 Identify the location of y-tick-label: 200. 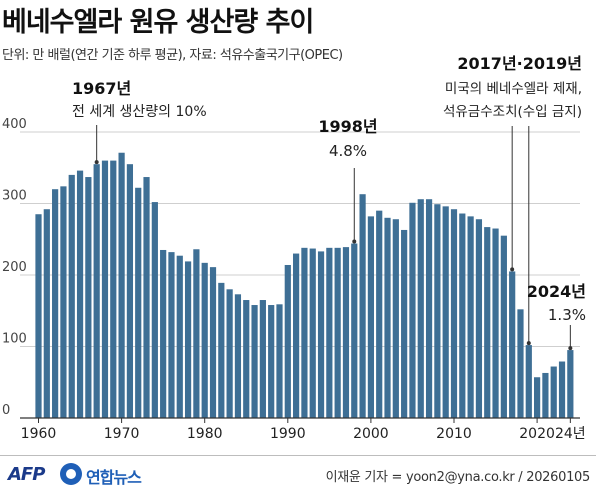
(14, 267).